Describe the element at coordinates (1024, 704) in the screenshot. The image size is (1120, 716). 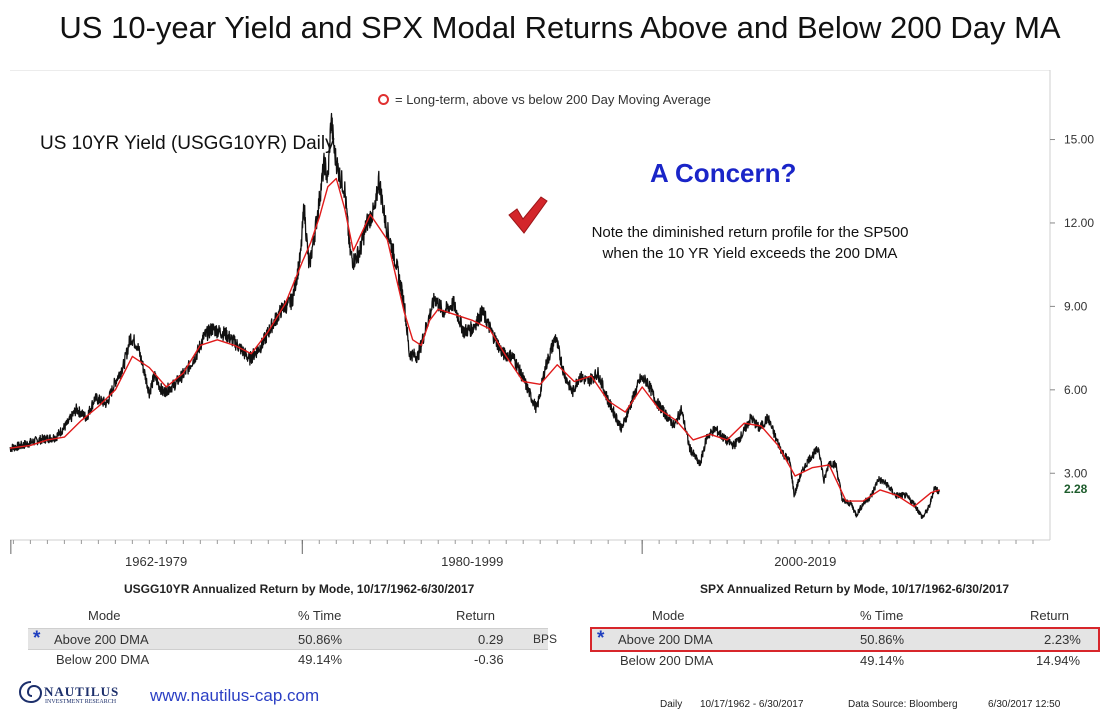
I see `footer-timestamp: 6/30/2017 12:50` at that location.